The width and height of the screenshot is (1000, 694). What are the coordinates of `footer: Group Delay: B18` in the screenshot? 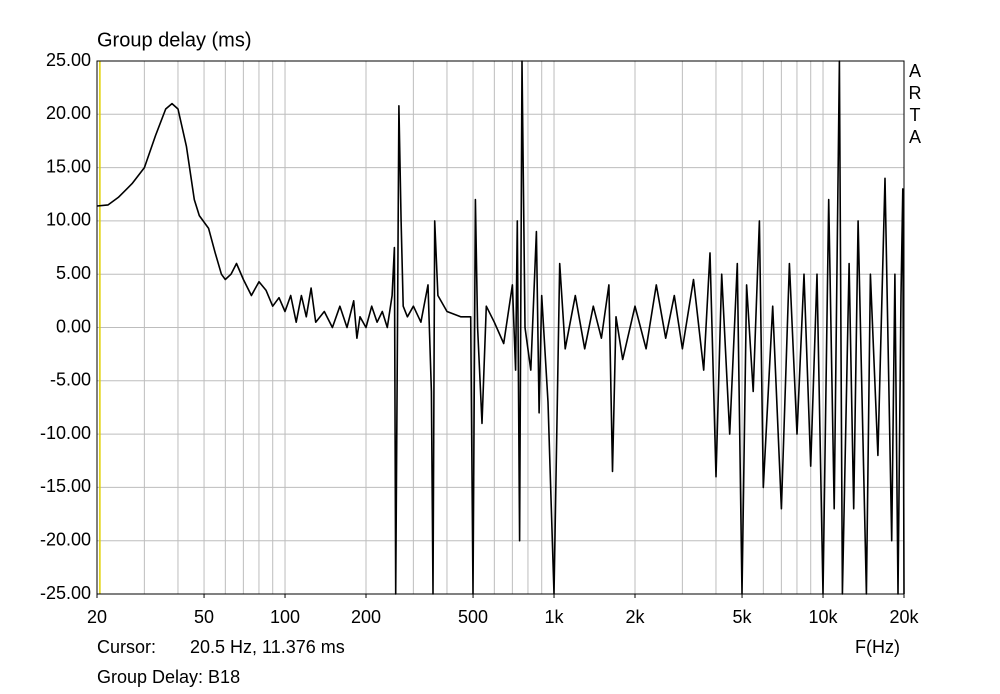 It's located at (168, 677).